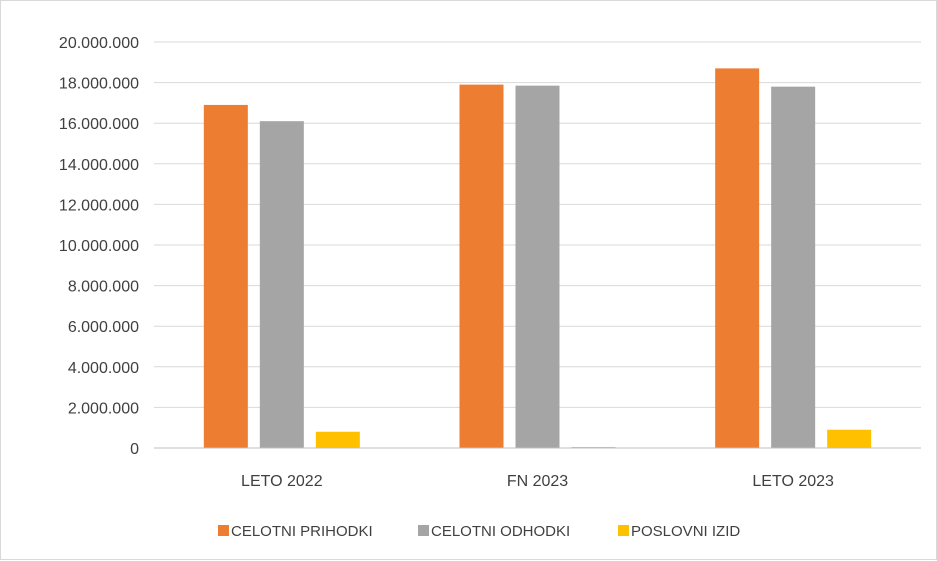 The width and height of the screenshot is (937, 561). I want to click on legend-label: POSLOVNI IZID, so click(685, 531).